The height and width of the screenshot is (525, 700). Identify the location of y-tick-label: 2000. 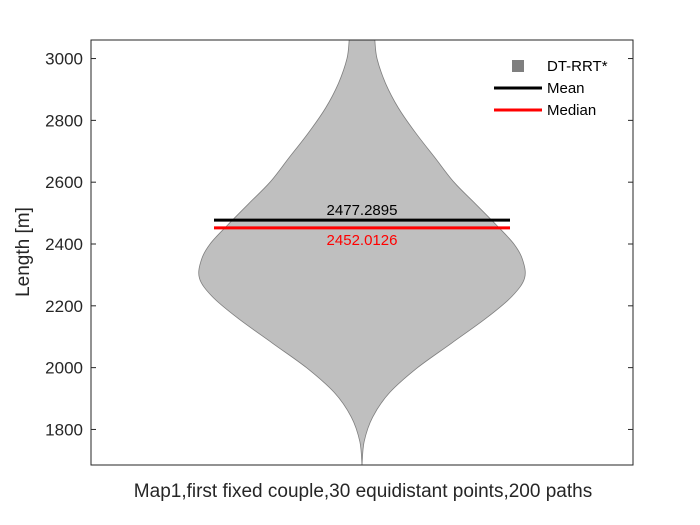
(64, 368).